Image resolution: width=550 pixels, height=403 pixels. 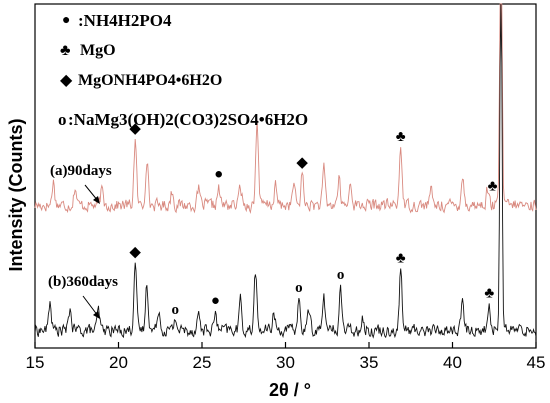 I want to click on legend-label-struvite: MgONH4PO4•6H2O, so click(x=150, y=80).